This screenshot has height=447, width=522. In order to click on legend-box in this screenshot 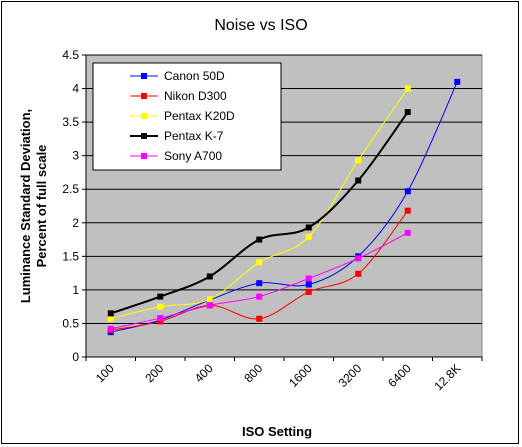, I will do `click(187, 116)`.